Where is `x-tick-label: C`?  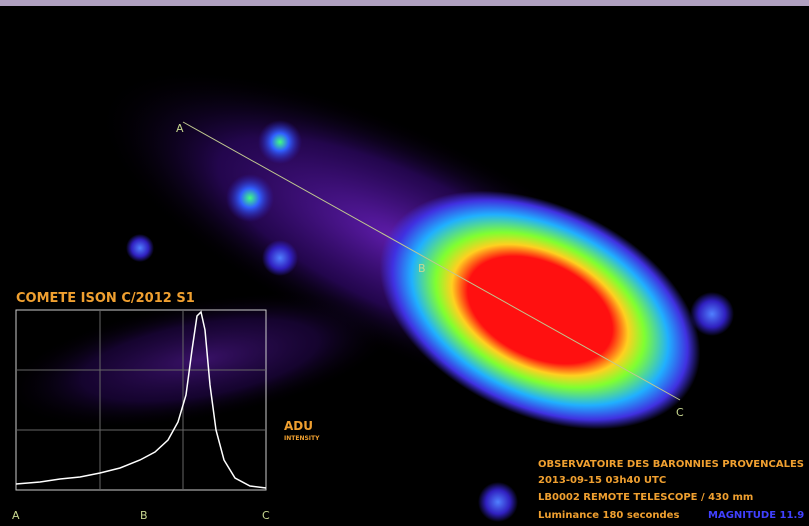 x-tick-label: C is located at coordinates (266, 515).